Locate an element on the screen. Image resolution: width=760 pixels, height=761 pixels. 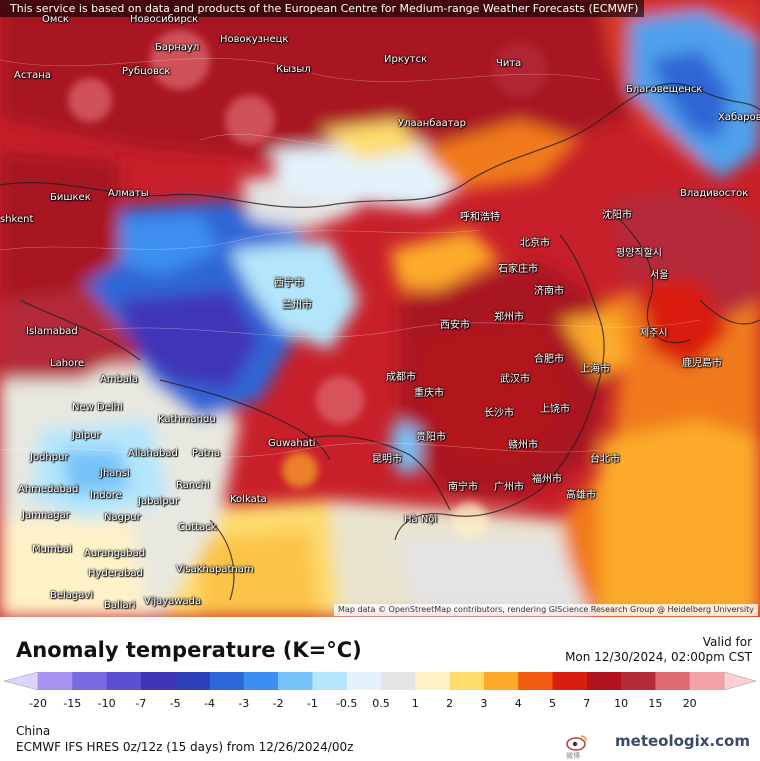
city-label: Ahmedabad is located at coordinates (48, 489).